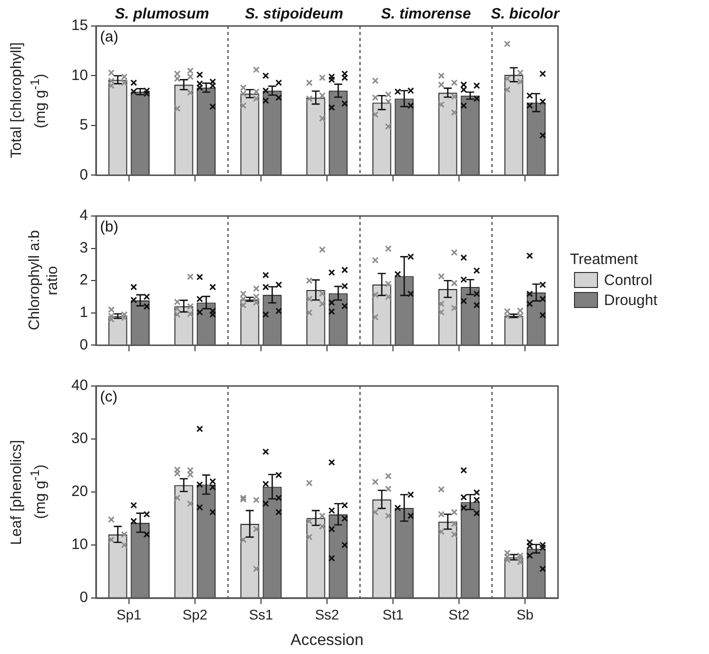 This screenshot has height=654, width=709. I want to click on legend-title: Treatment, so click(604, 259).